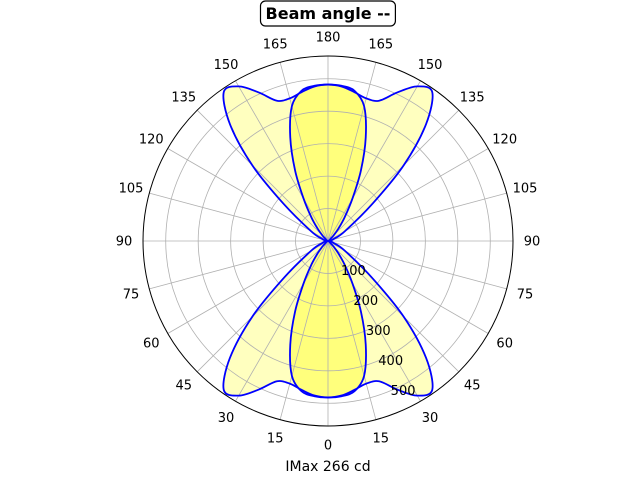 Image resolution: width=640 pixels, height=480 pixels. Describe the element at coordinates (328, 446) in the screenshot. I see `angle-tick-label: 0` at that location.